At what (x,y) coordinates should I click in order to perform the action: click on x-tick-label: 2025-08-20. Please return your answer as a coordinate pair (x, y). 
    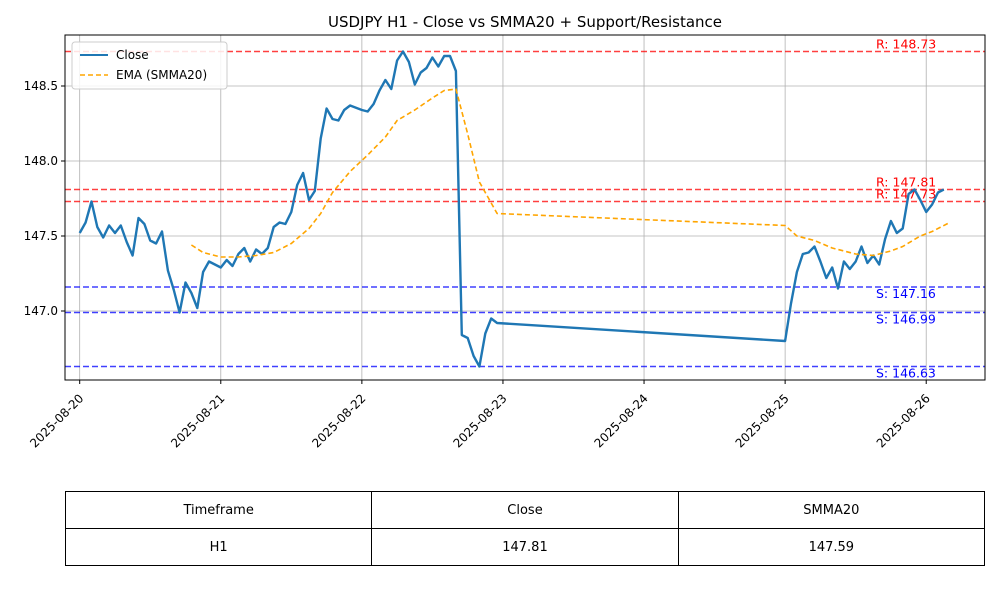
    Looking at the image, I should click on (56, 420).